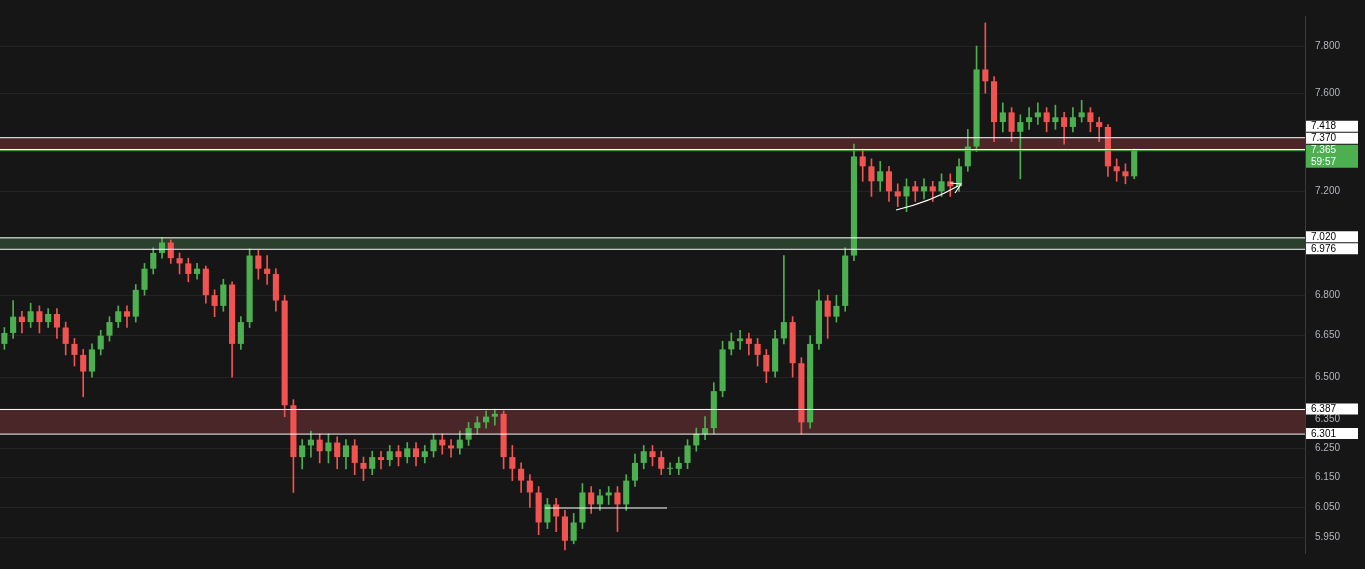 This screenshot has width=1365, height=569. Describe the element at coordinates (1324, 249) in the screenshot. I see `ref-line-label: 6.976` at that location.